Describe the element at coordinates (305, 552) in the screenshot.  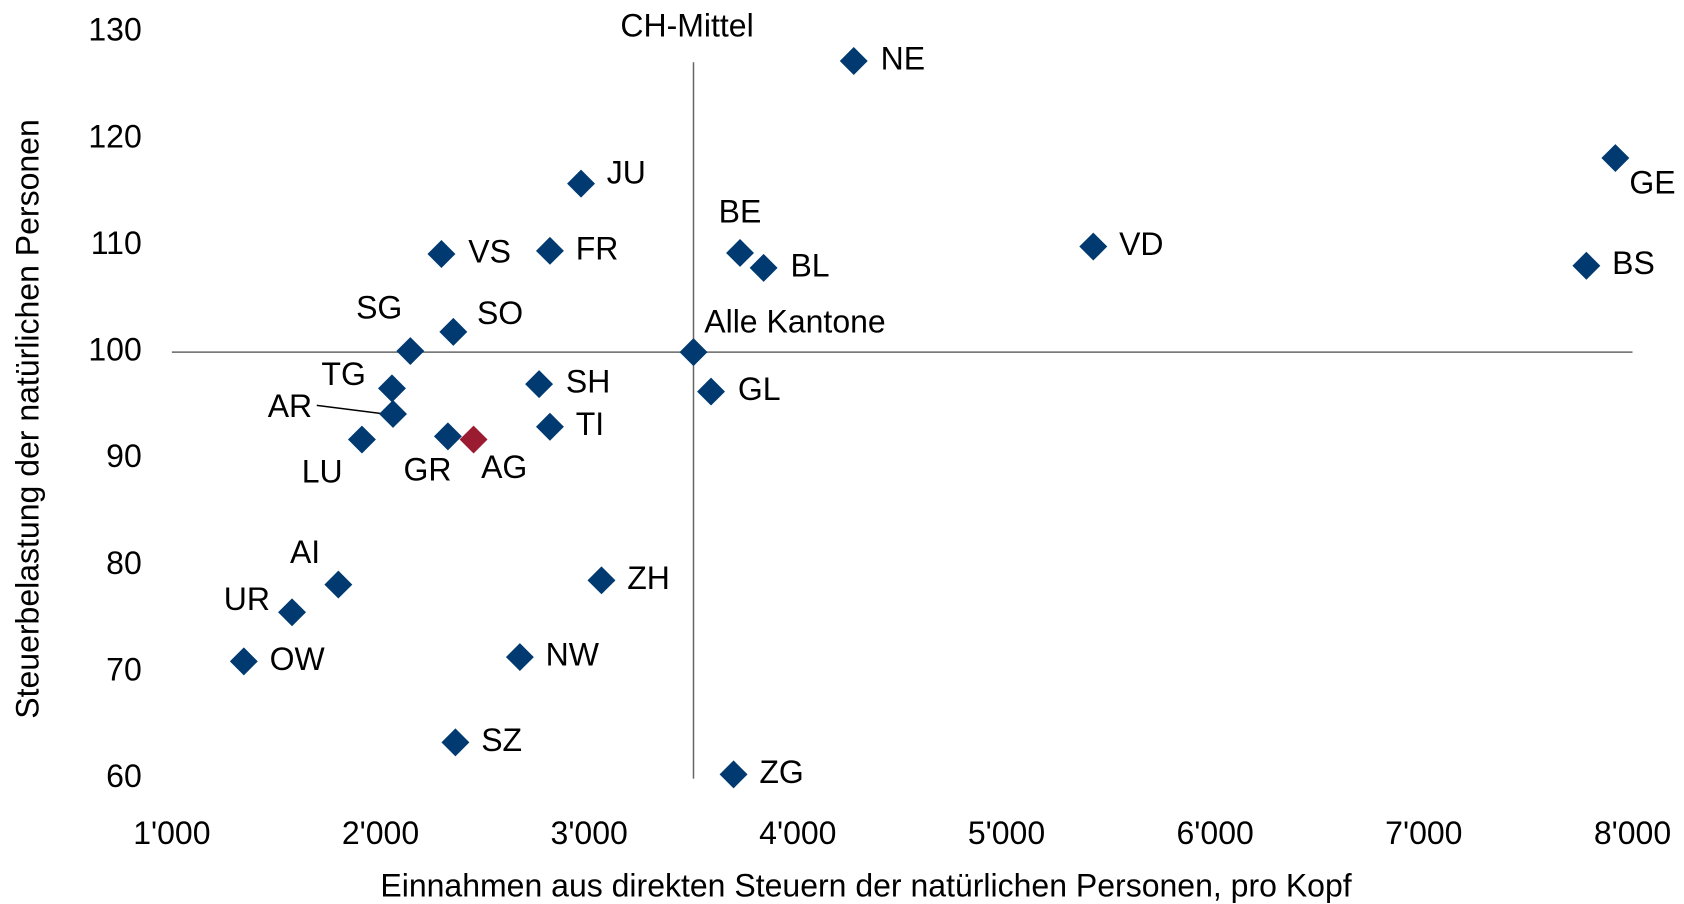
I see `point-label: AI` at that location.